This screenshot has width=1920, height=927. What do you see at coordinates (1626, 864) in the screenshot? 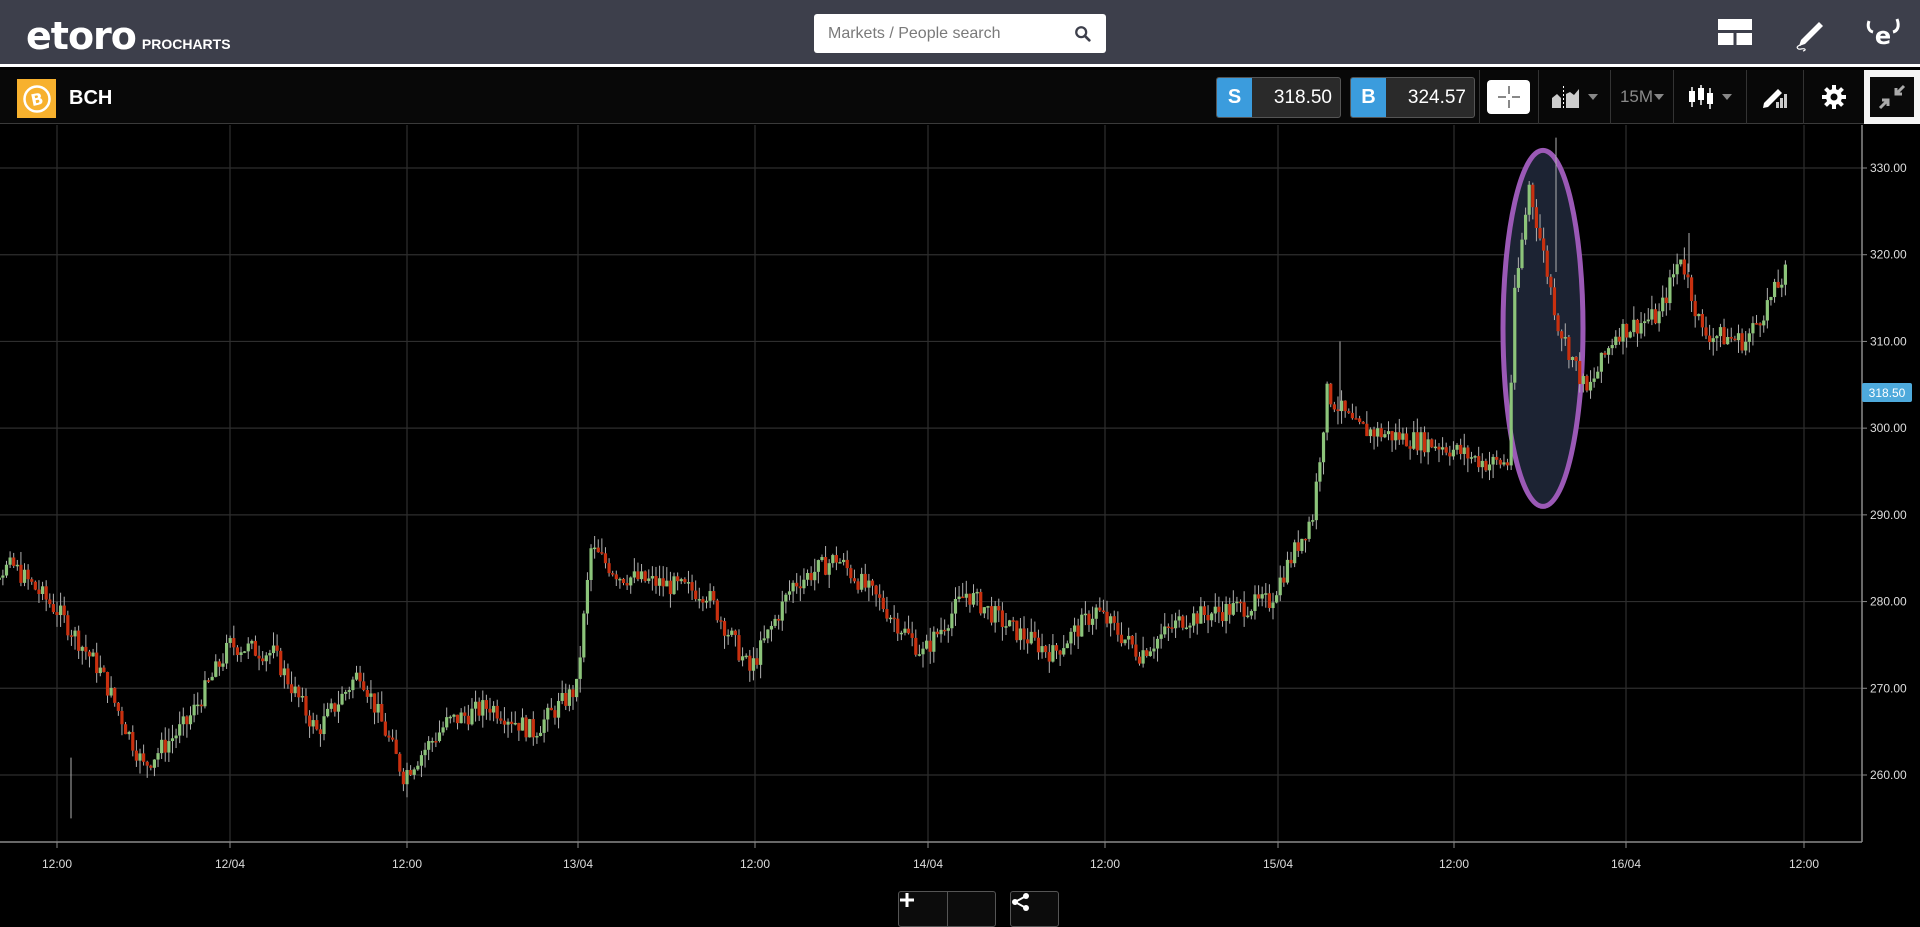
I see `svg-text: 16/04` at bounding box center [1626, 864].